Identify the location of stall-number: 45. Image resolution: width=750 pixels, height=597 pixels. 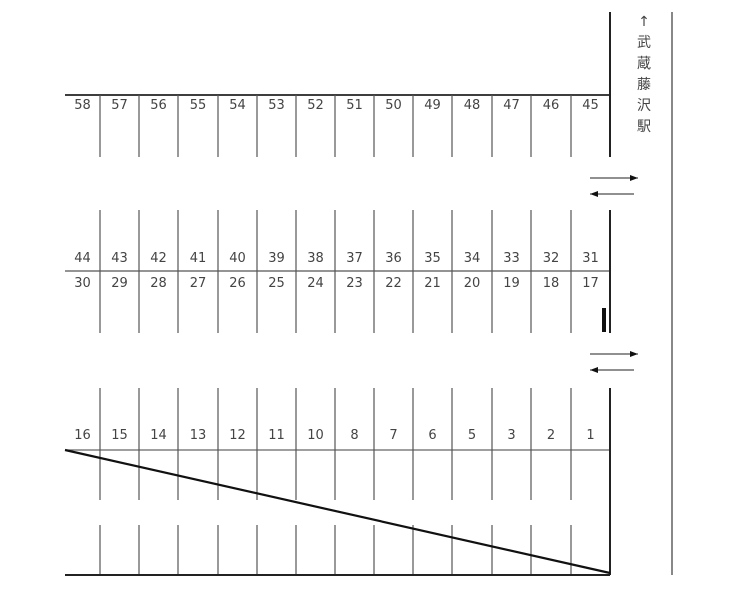
(590, 105).